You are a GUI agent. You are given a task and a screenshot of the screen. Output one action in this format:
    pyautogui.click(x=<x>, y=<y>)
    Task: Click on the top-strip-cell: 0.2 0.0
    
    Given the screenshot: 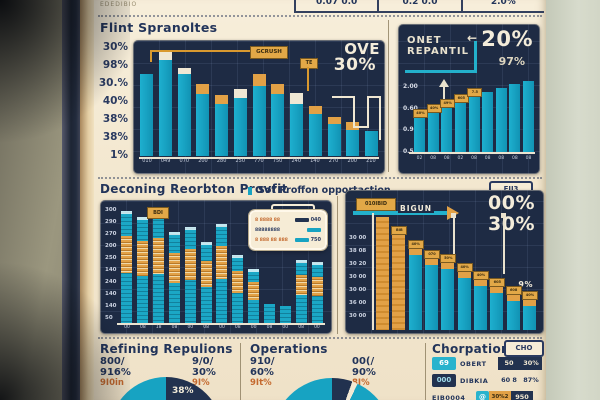 What is the action you would take?
    pyautogui.click(x=418, y=5)
    